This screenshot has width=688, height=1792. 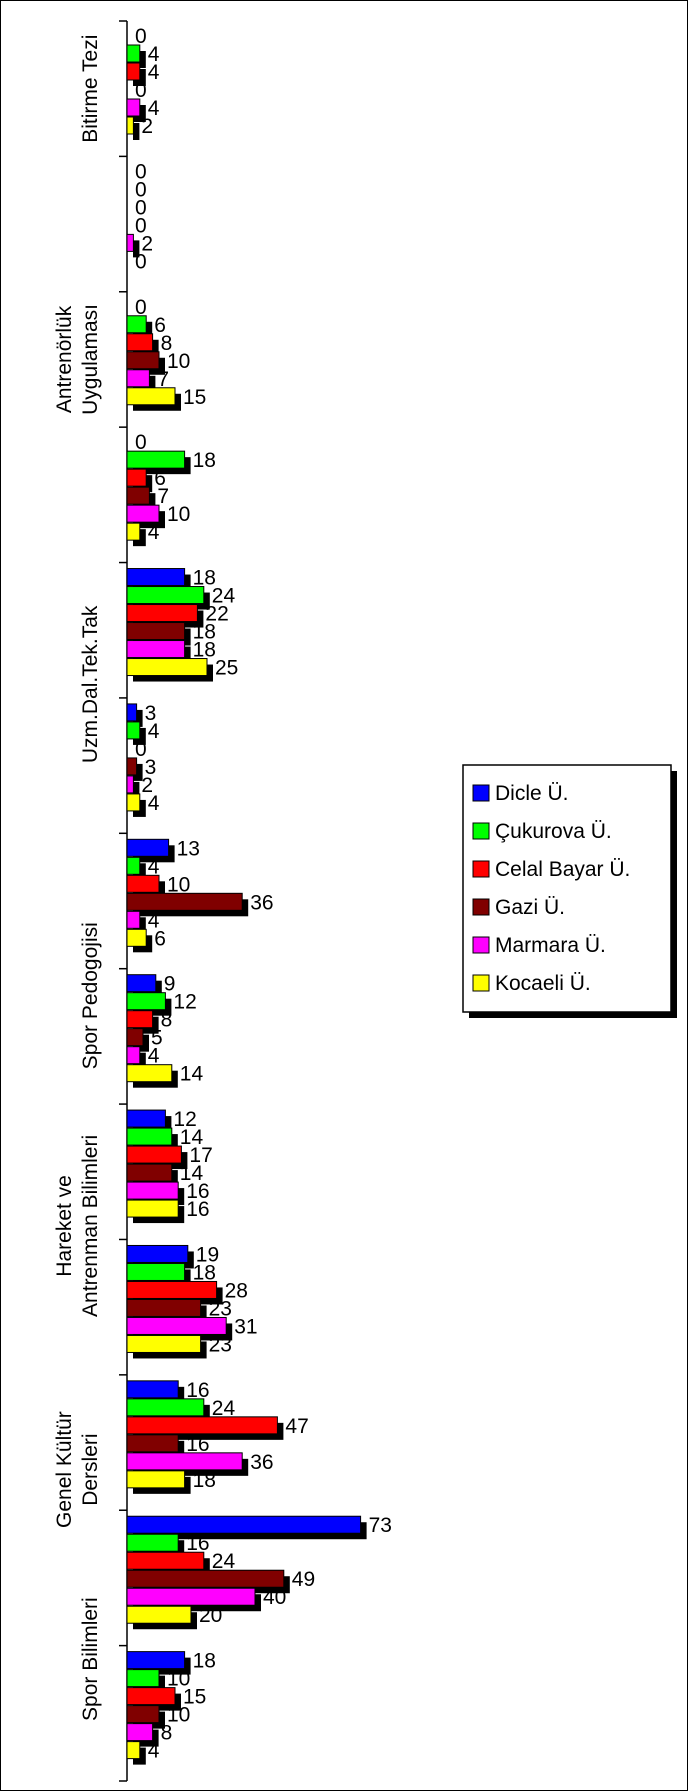 What do you see at coordinates (207, 1254) in the screenshot?
I see `data-label: 19` at bounding box center [207, 1254].